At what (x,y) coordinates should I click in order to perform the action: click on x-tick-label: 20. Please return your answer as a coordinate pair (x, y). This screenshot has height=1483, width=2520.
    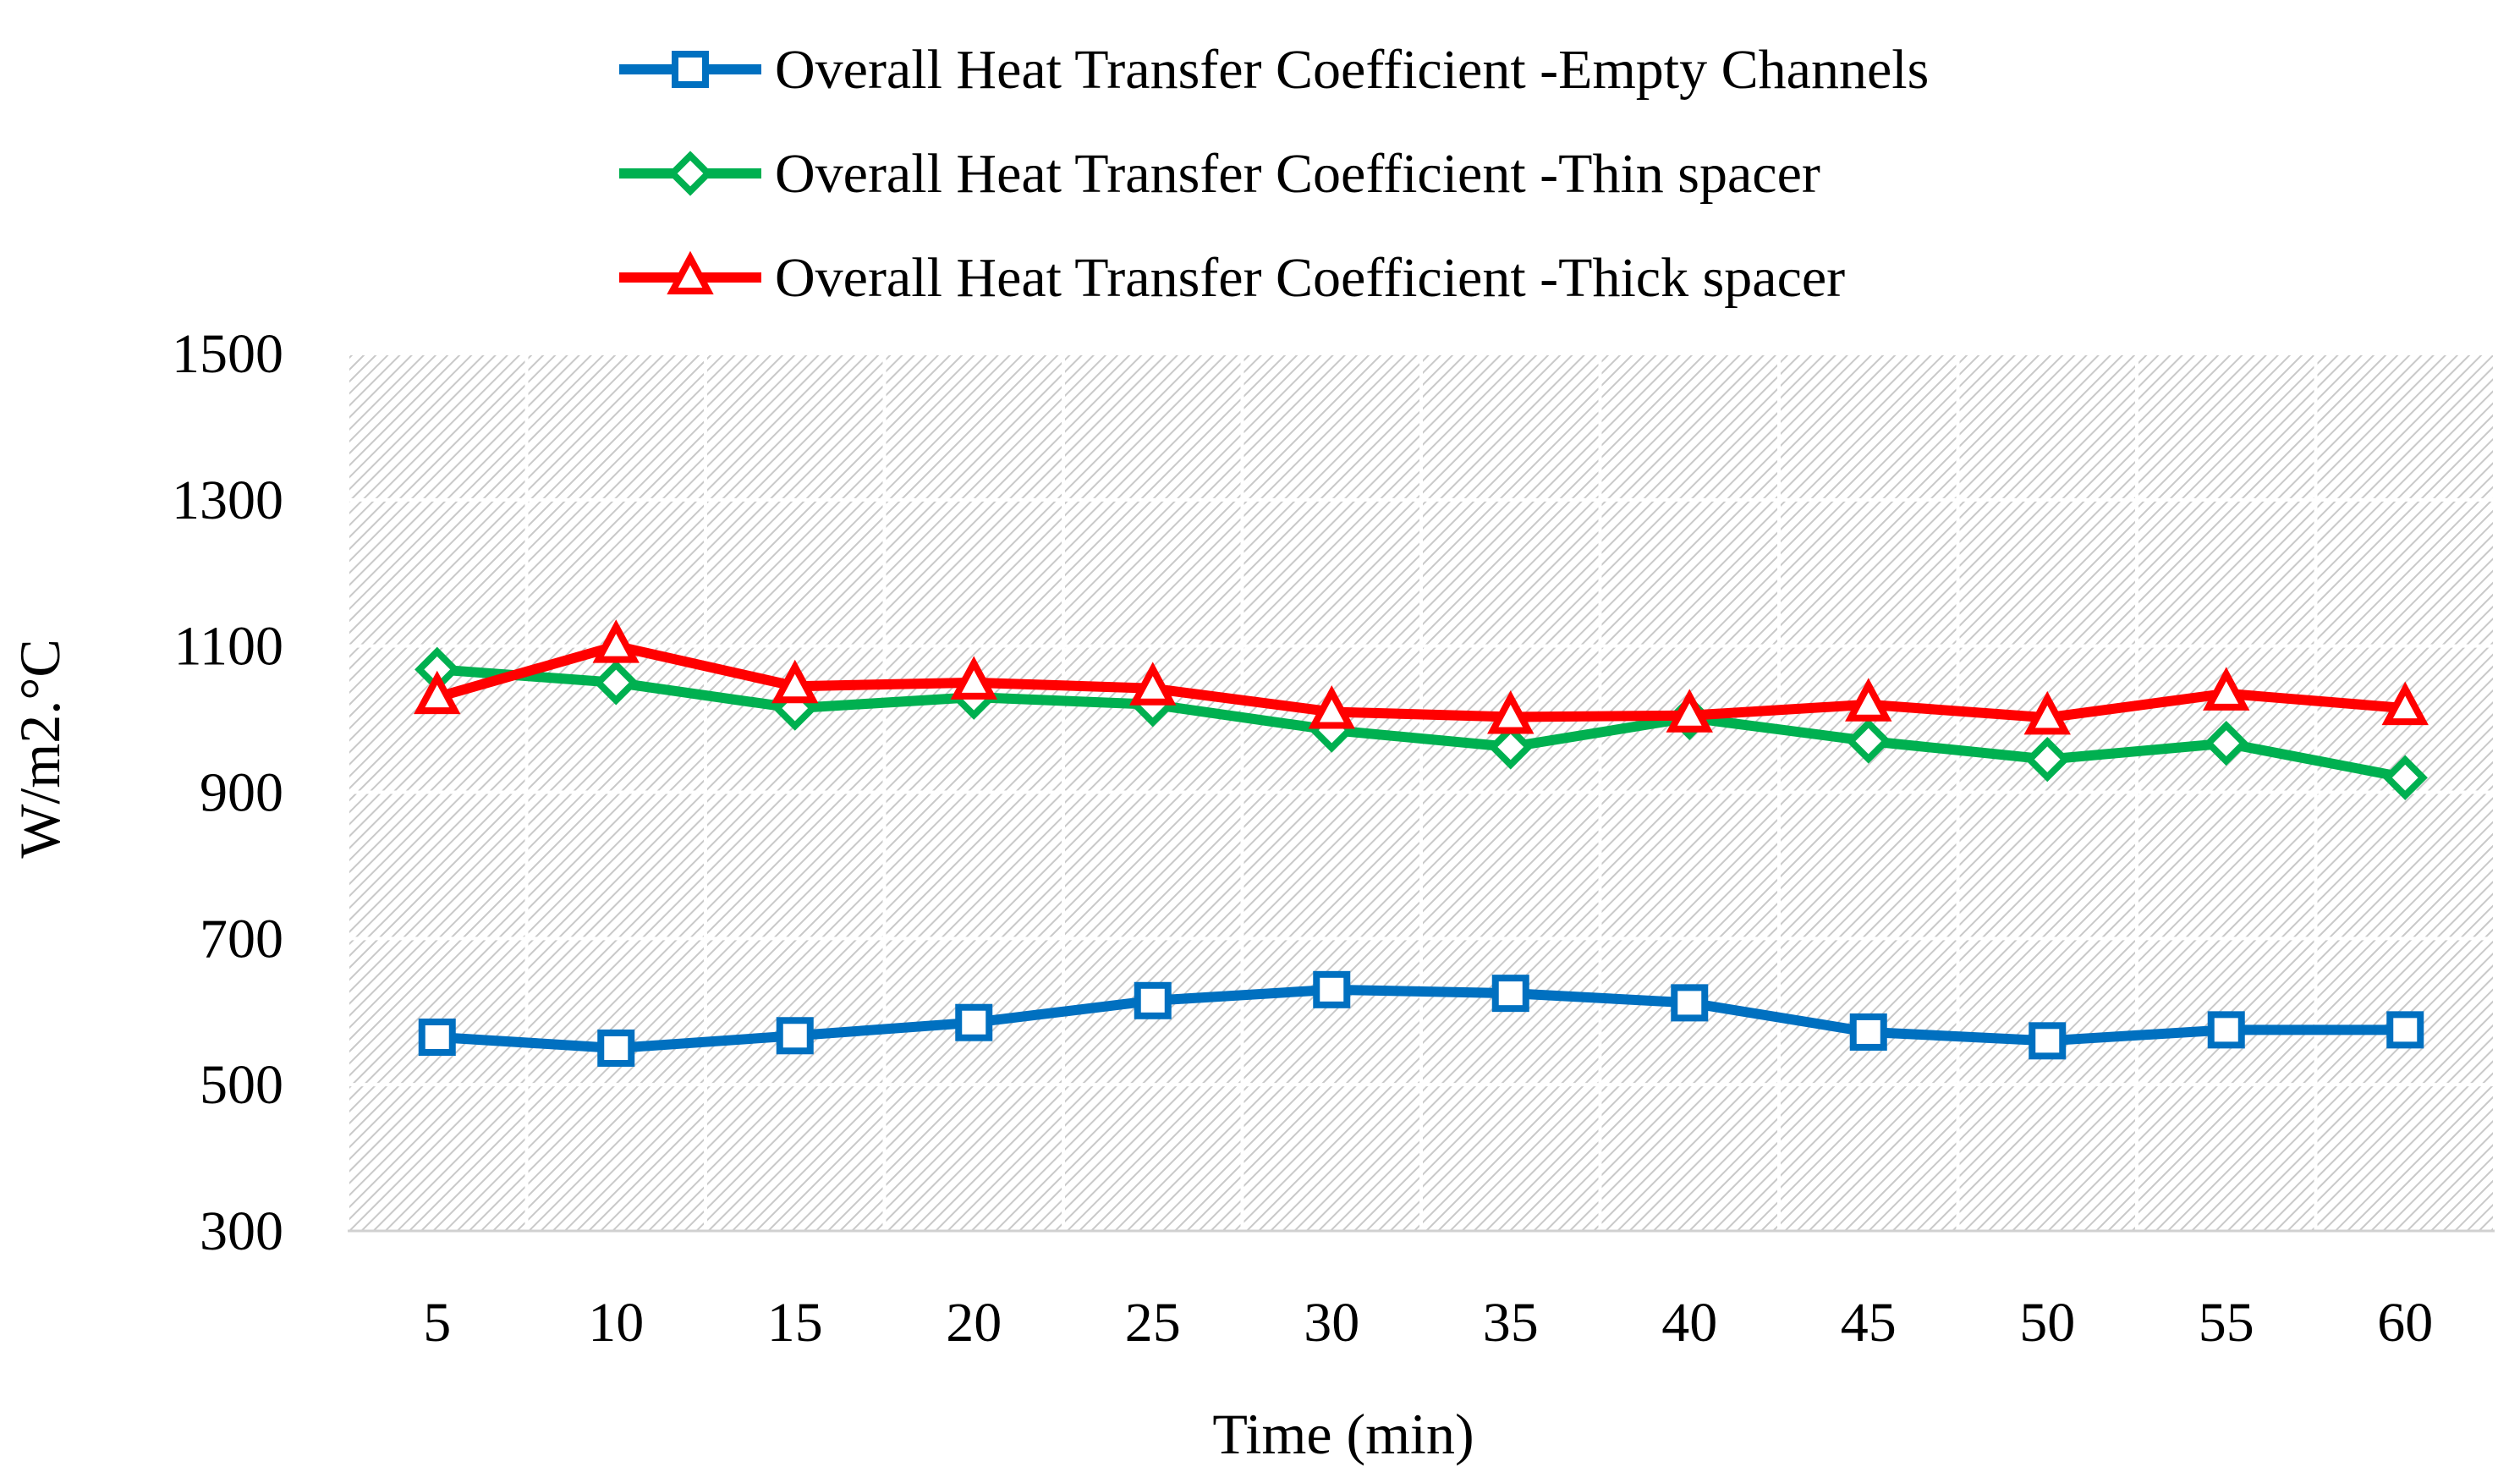
    Looking at the image, I should click on (974, 1323).